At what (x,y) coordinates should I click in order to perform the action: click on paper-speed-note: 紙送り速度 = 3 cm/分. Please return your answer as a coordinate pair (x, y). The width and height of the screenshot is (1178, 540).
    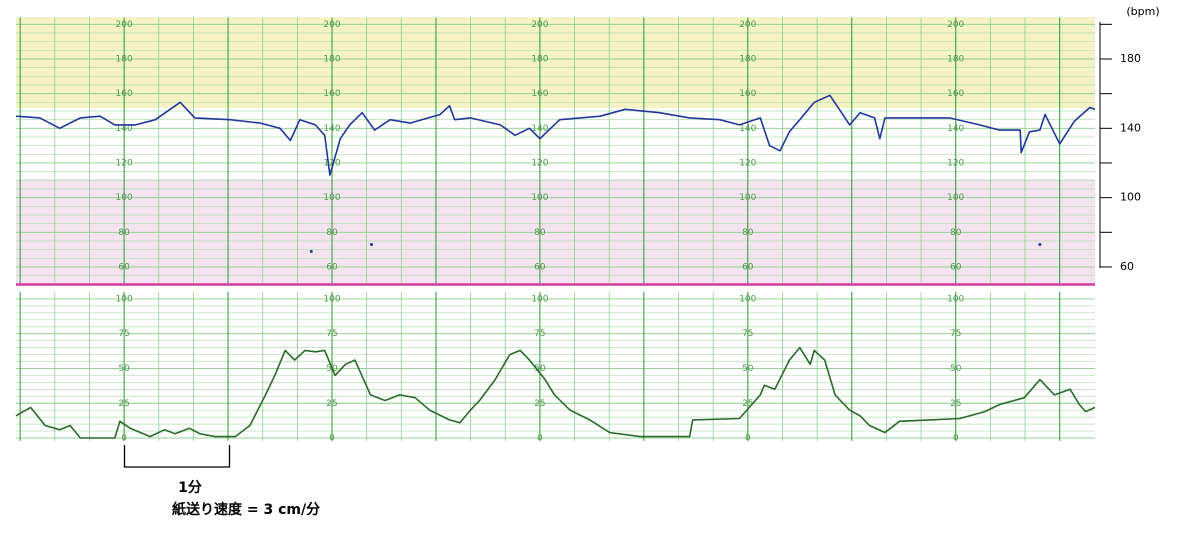
    Looking at the image, I should click on (246, 509).